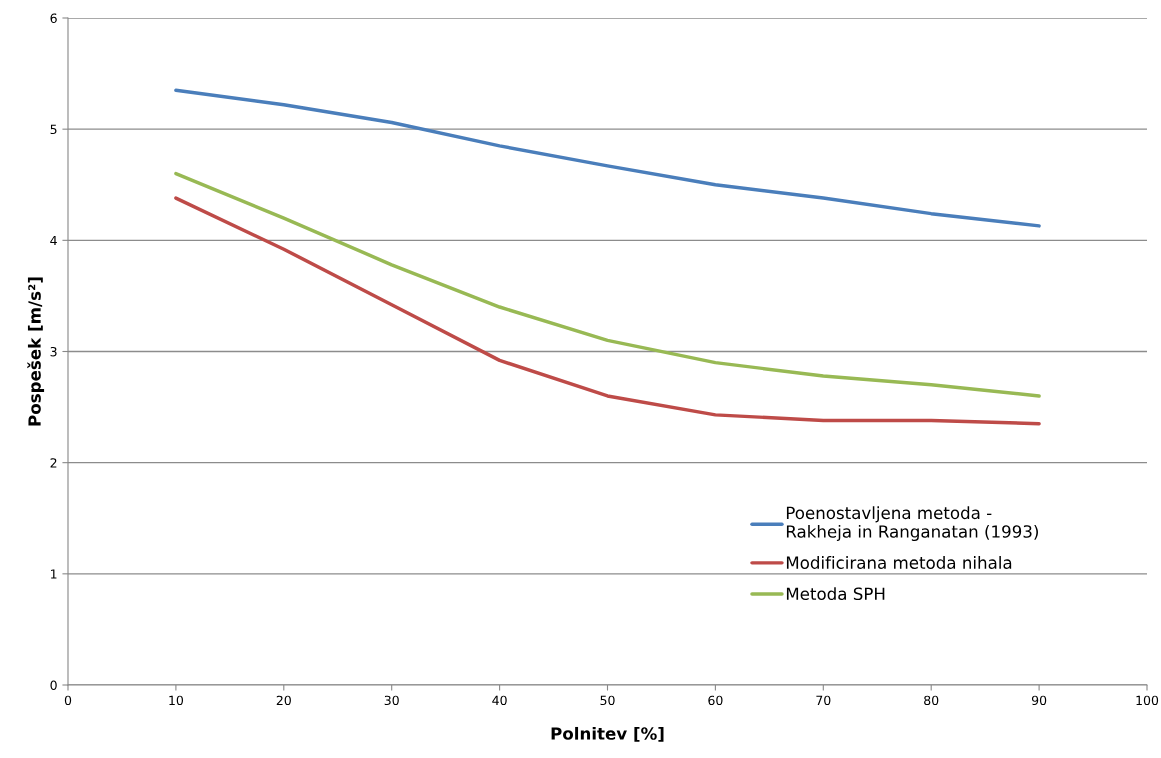 This screenshot has height=758, width=1161. What do you see at coordinates (607, 734) in the screenshot?
I see `x-axis-title: Polnitev [%]` at bounding box center [607, 734].